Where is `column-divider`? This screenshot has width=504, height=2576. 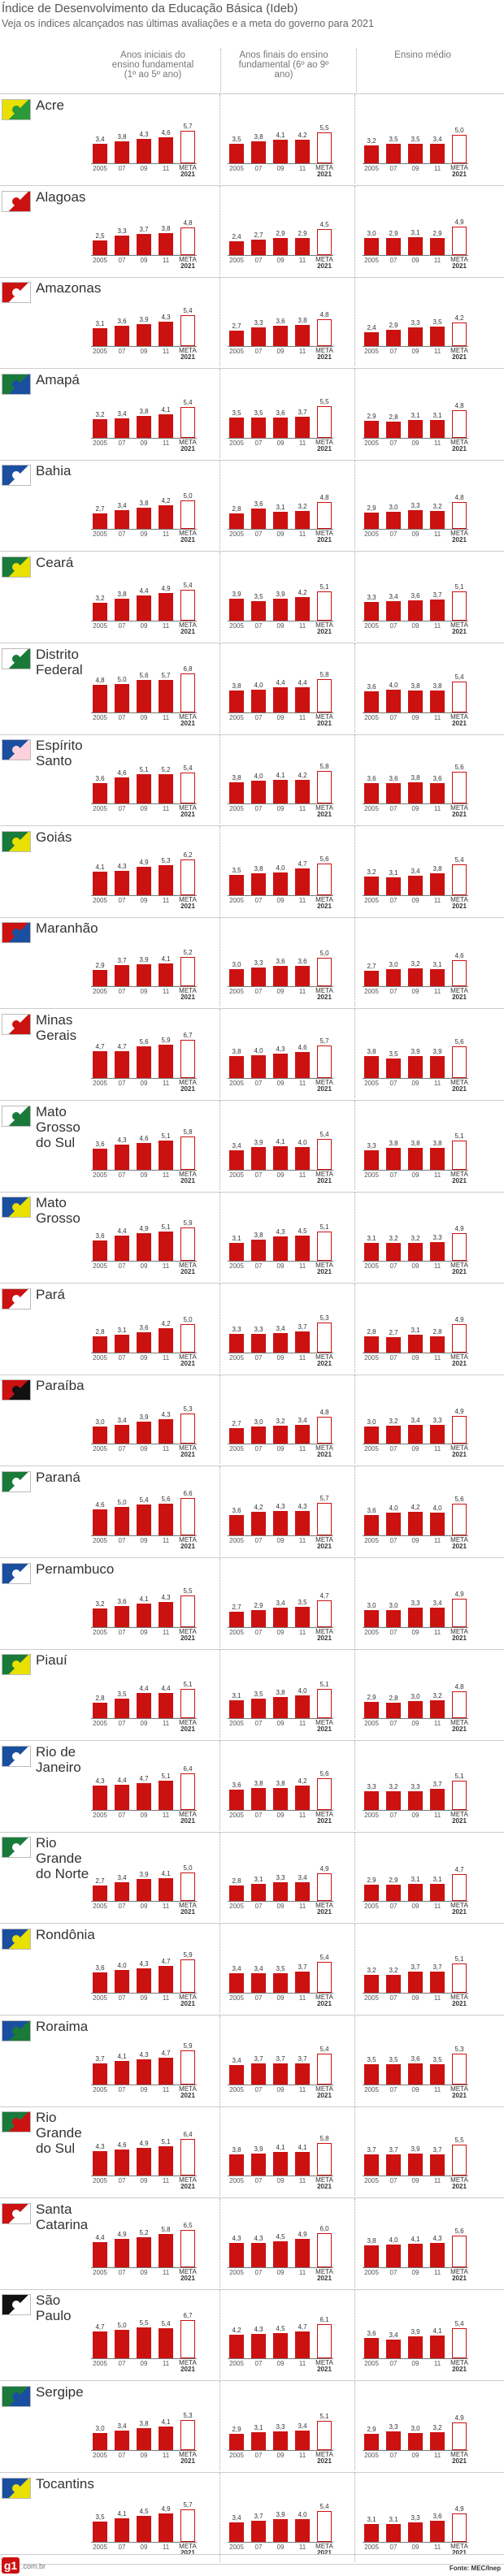
column-divider is located at coordinates (220, 71).